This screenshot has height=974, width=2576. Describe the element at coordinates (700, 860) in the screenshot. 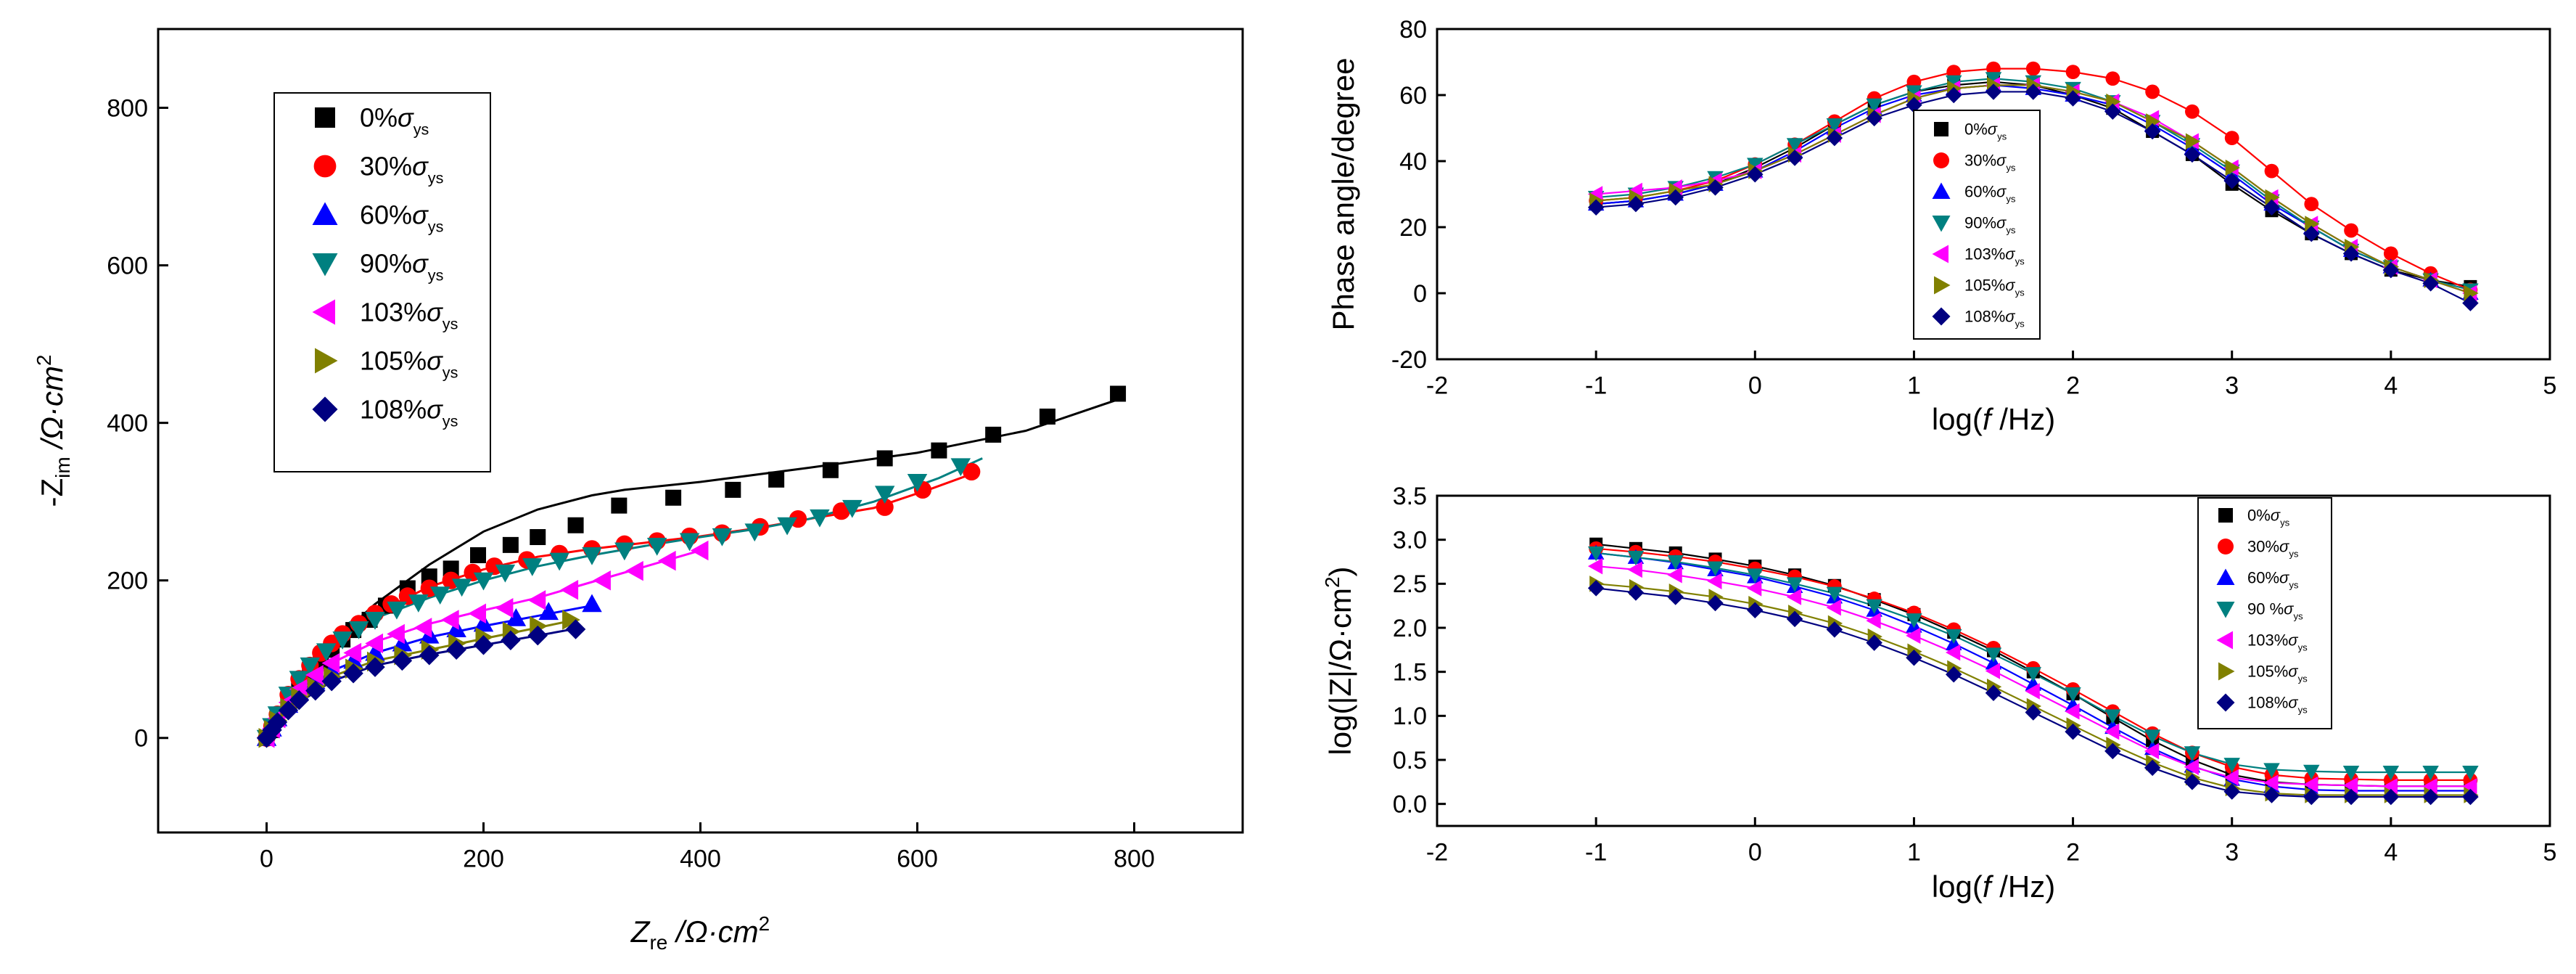

I see `x-tick-label: 400` at that location.